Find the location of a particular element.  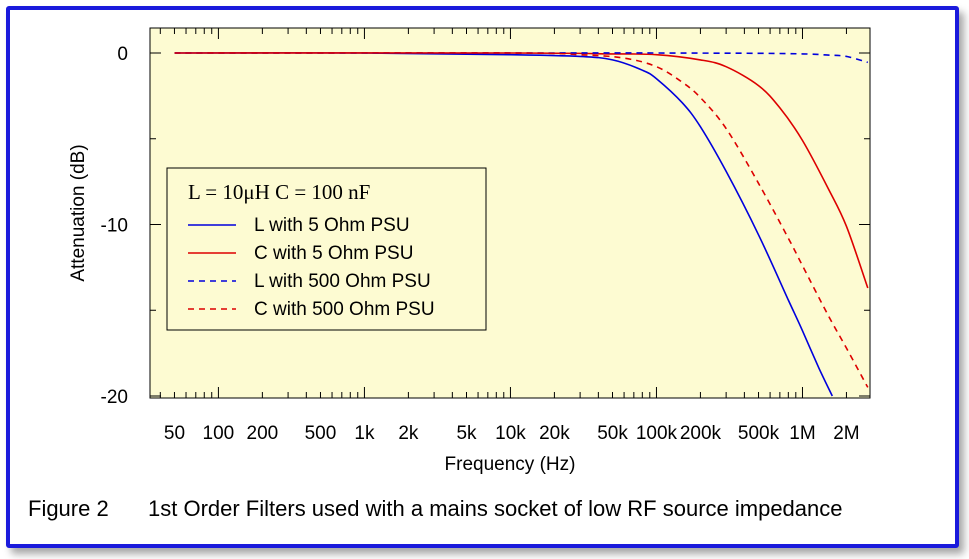

caption-label: Figure 2 is located at coordinates (68, 508).